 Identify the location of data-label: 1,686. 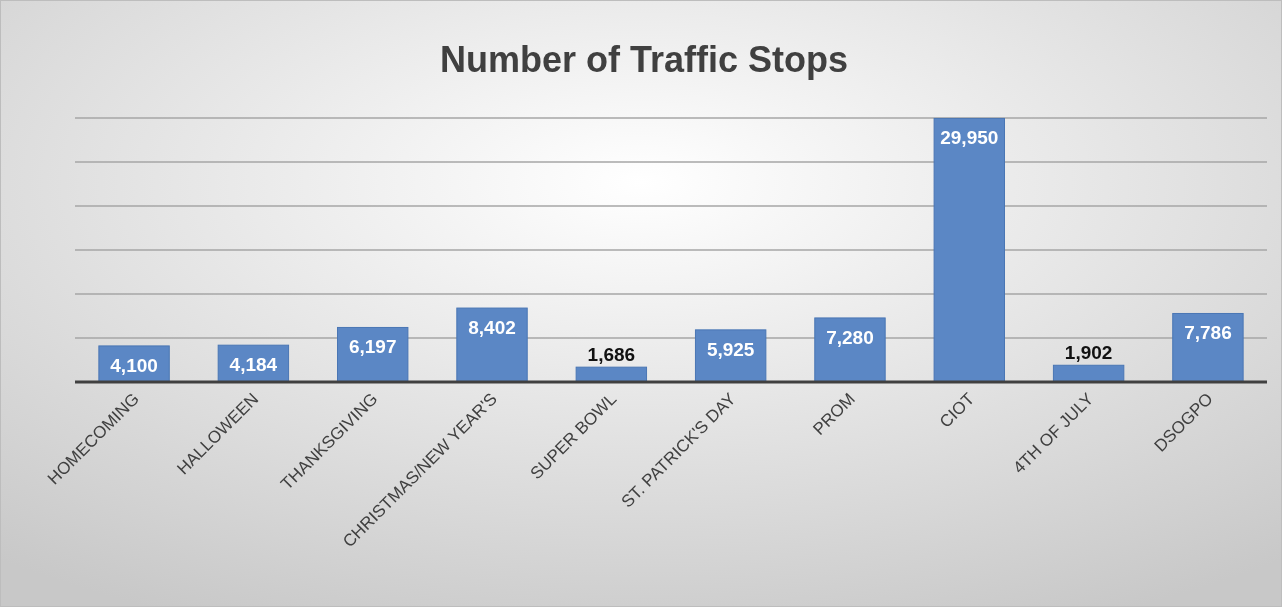
(611, 355).